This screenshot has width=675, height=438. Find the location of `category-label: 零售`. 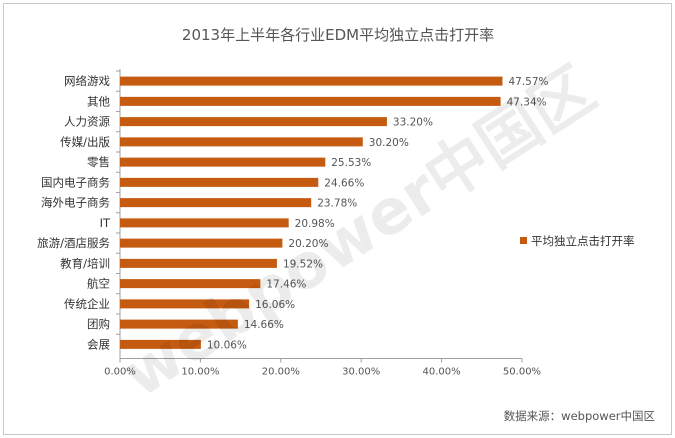

category-label: 零售 is located at coordinates (98, 162).